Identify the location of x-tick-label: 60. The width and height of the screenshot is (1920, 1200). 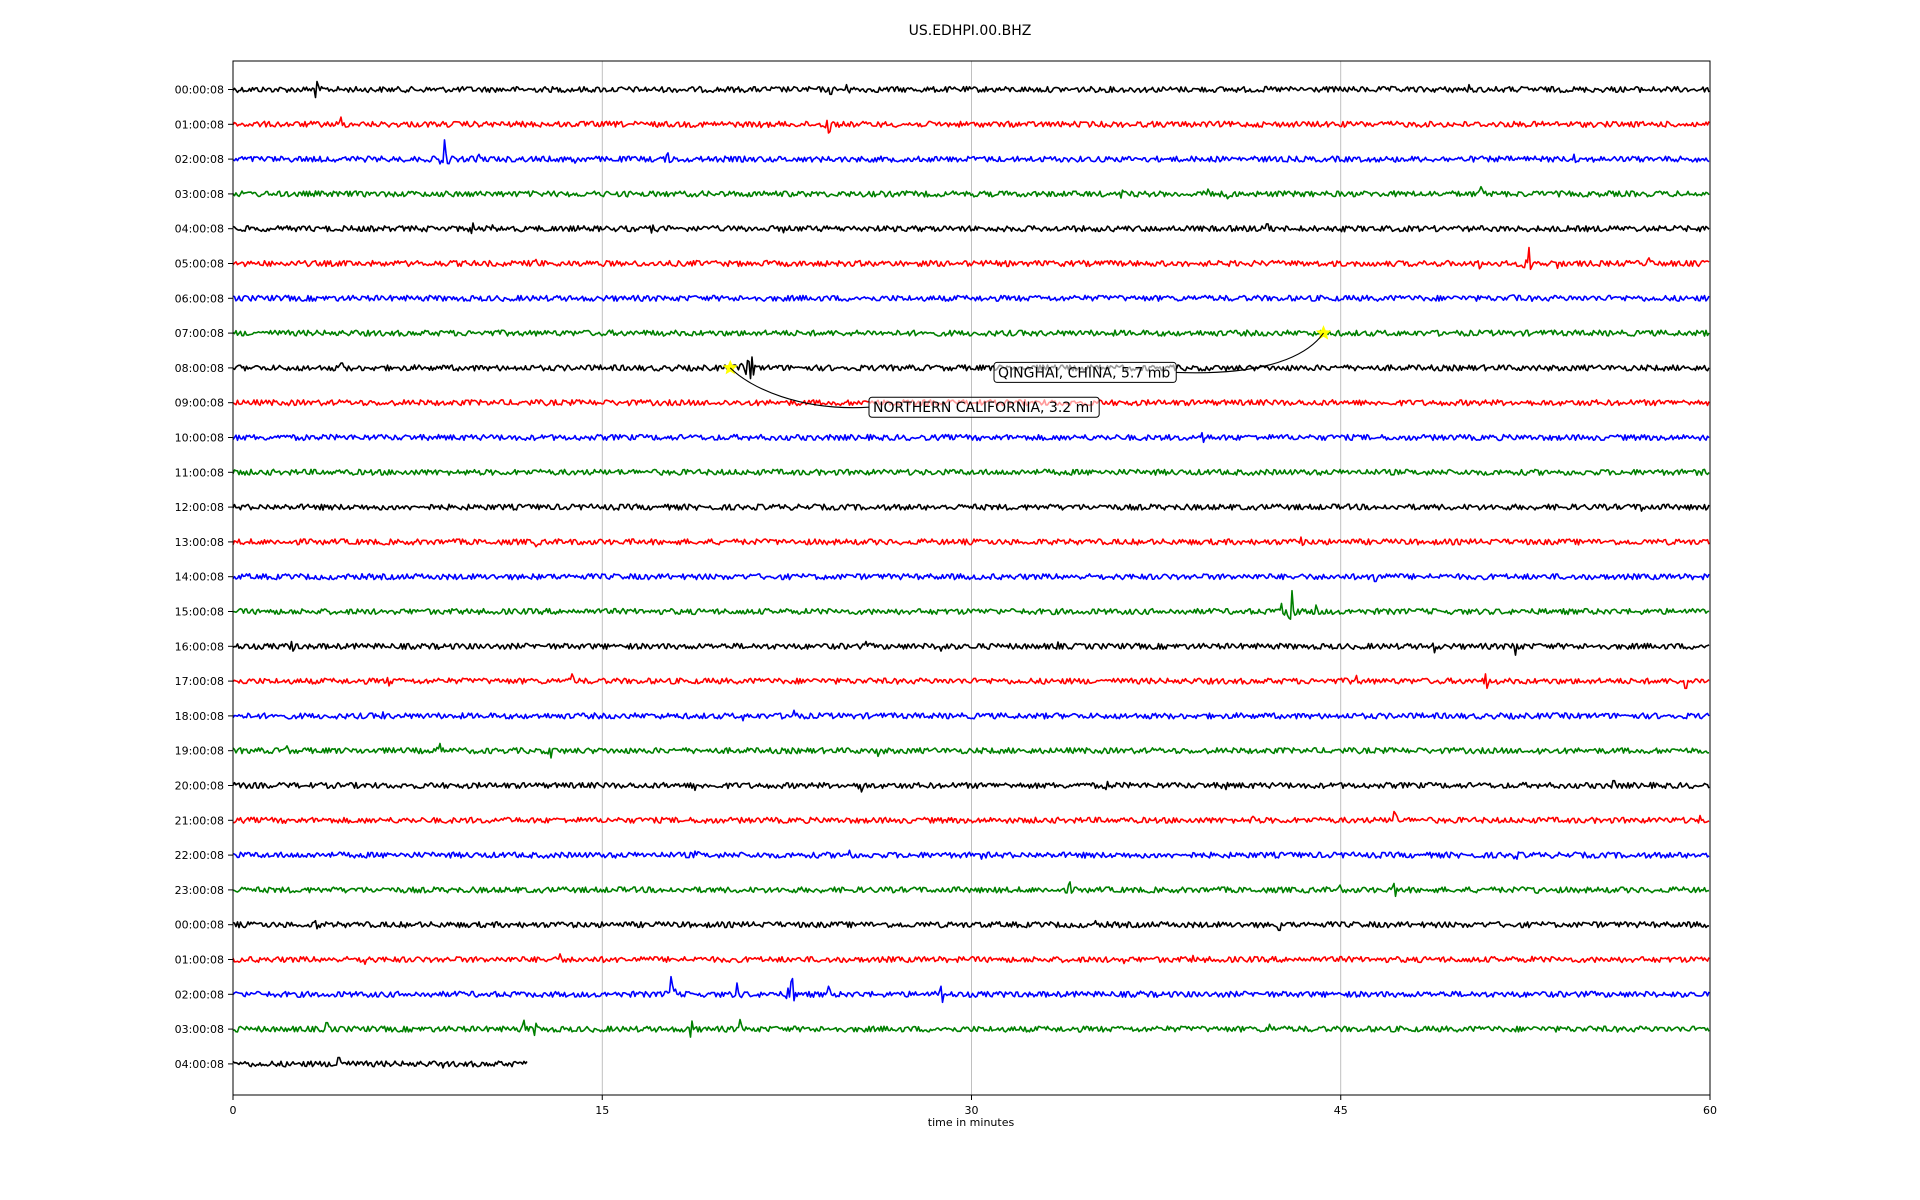
(1710, 1110).